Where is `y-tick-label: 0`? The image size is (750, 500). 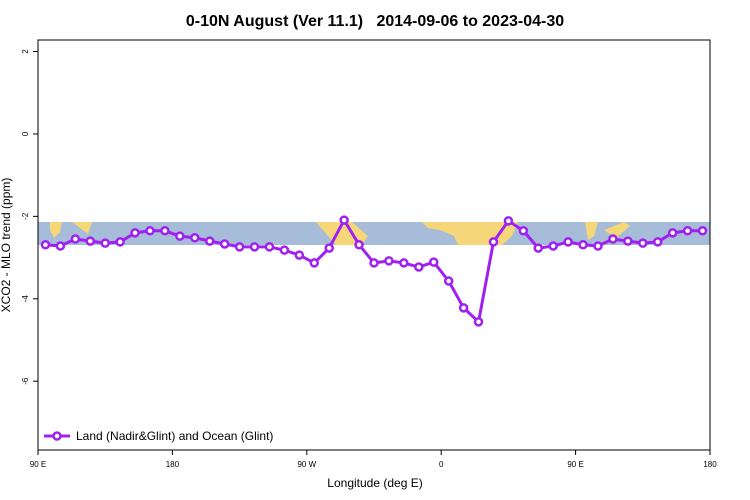 y-tick-label: 0 is located at coordinates (25, 133).